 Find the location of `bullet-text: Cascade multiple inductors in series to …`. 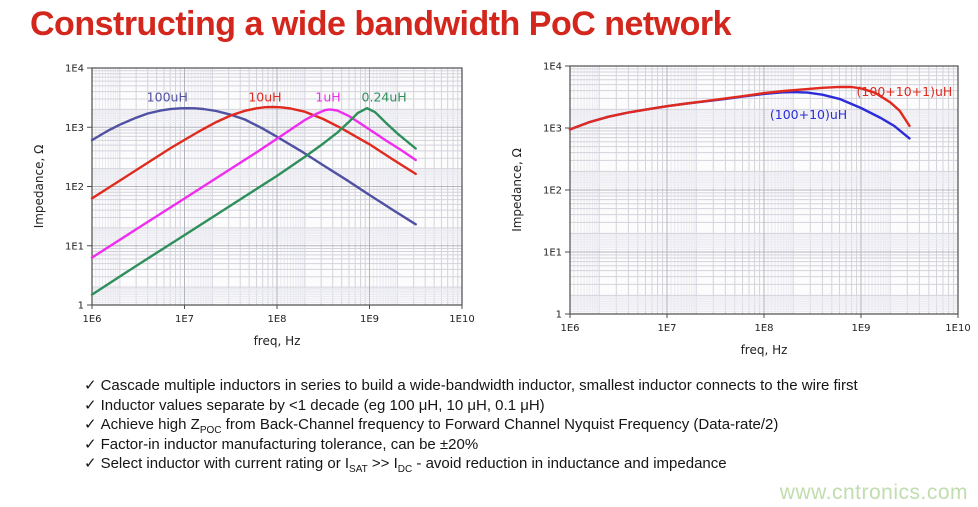

bullet-text: Cascade multiple inductors in series to … is located at coordinates (479, 385).